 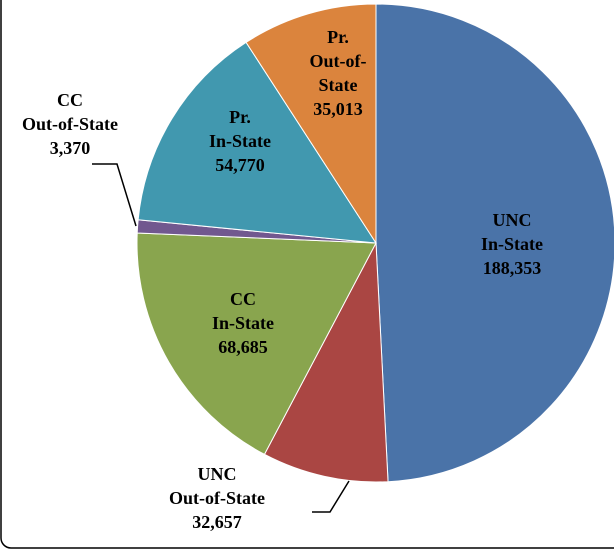 What do you see at coordinates (243, 347) in the screenshot?
I see `value-label: 68,685` at bounding box center [243, 347].